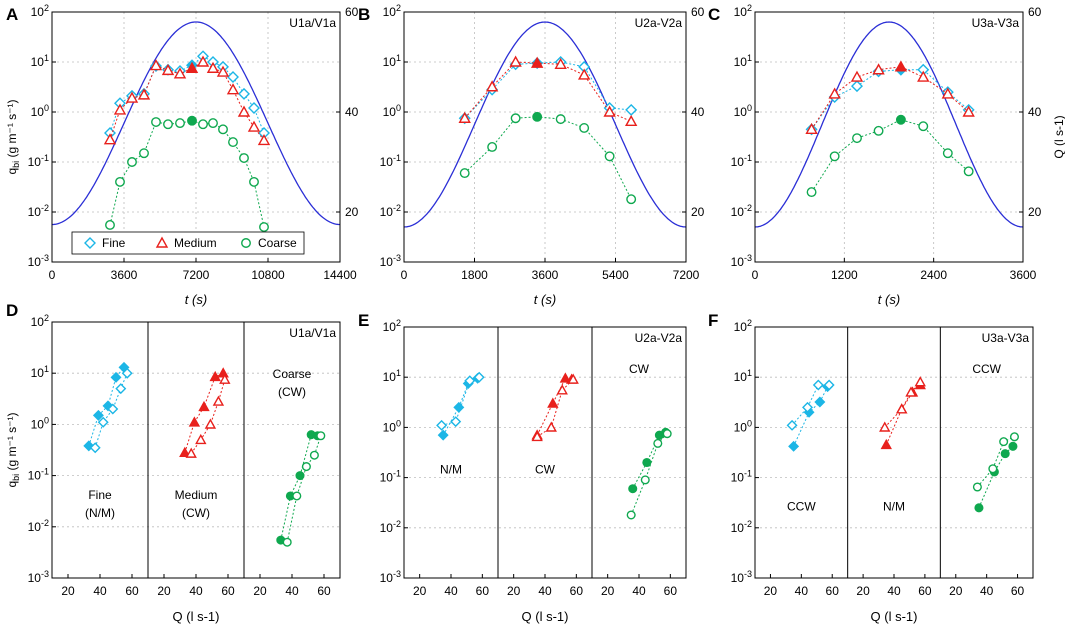  What do you see at coordinates (68, 591) in the screenshot?
I see `x-tick-label: 20` at bounding box center [68, 591].